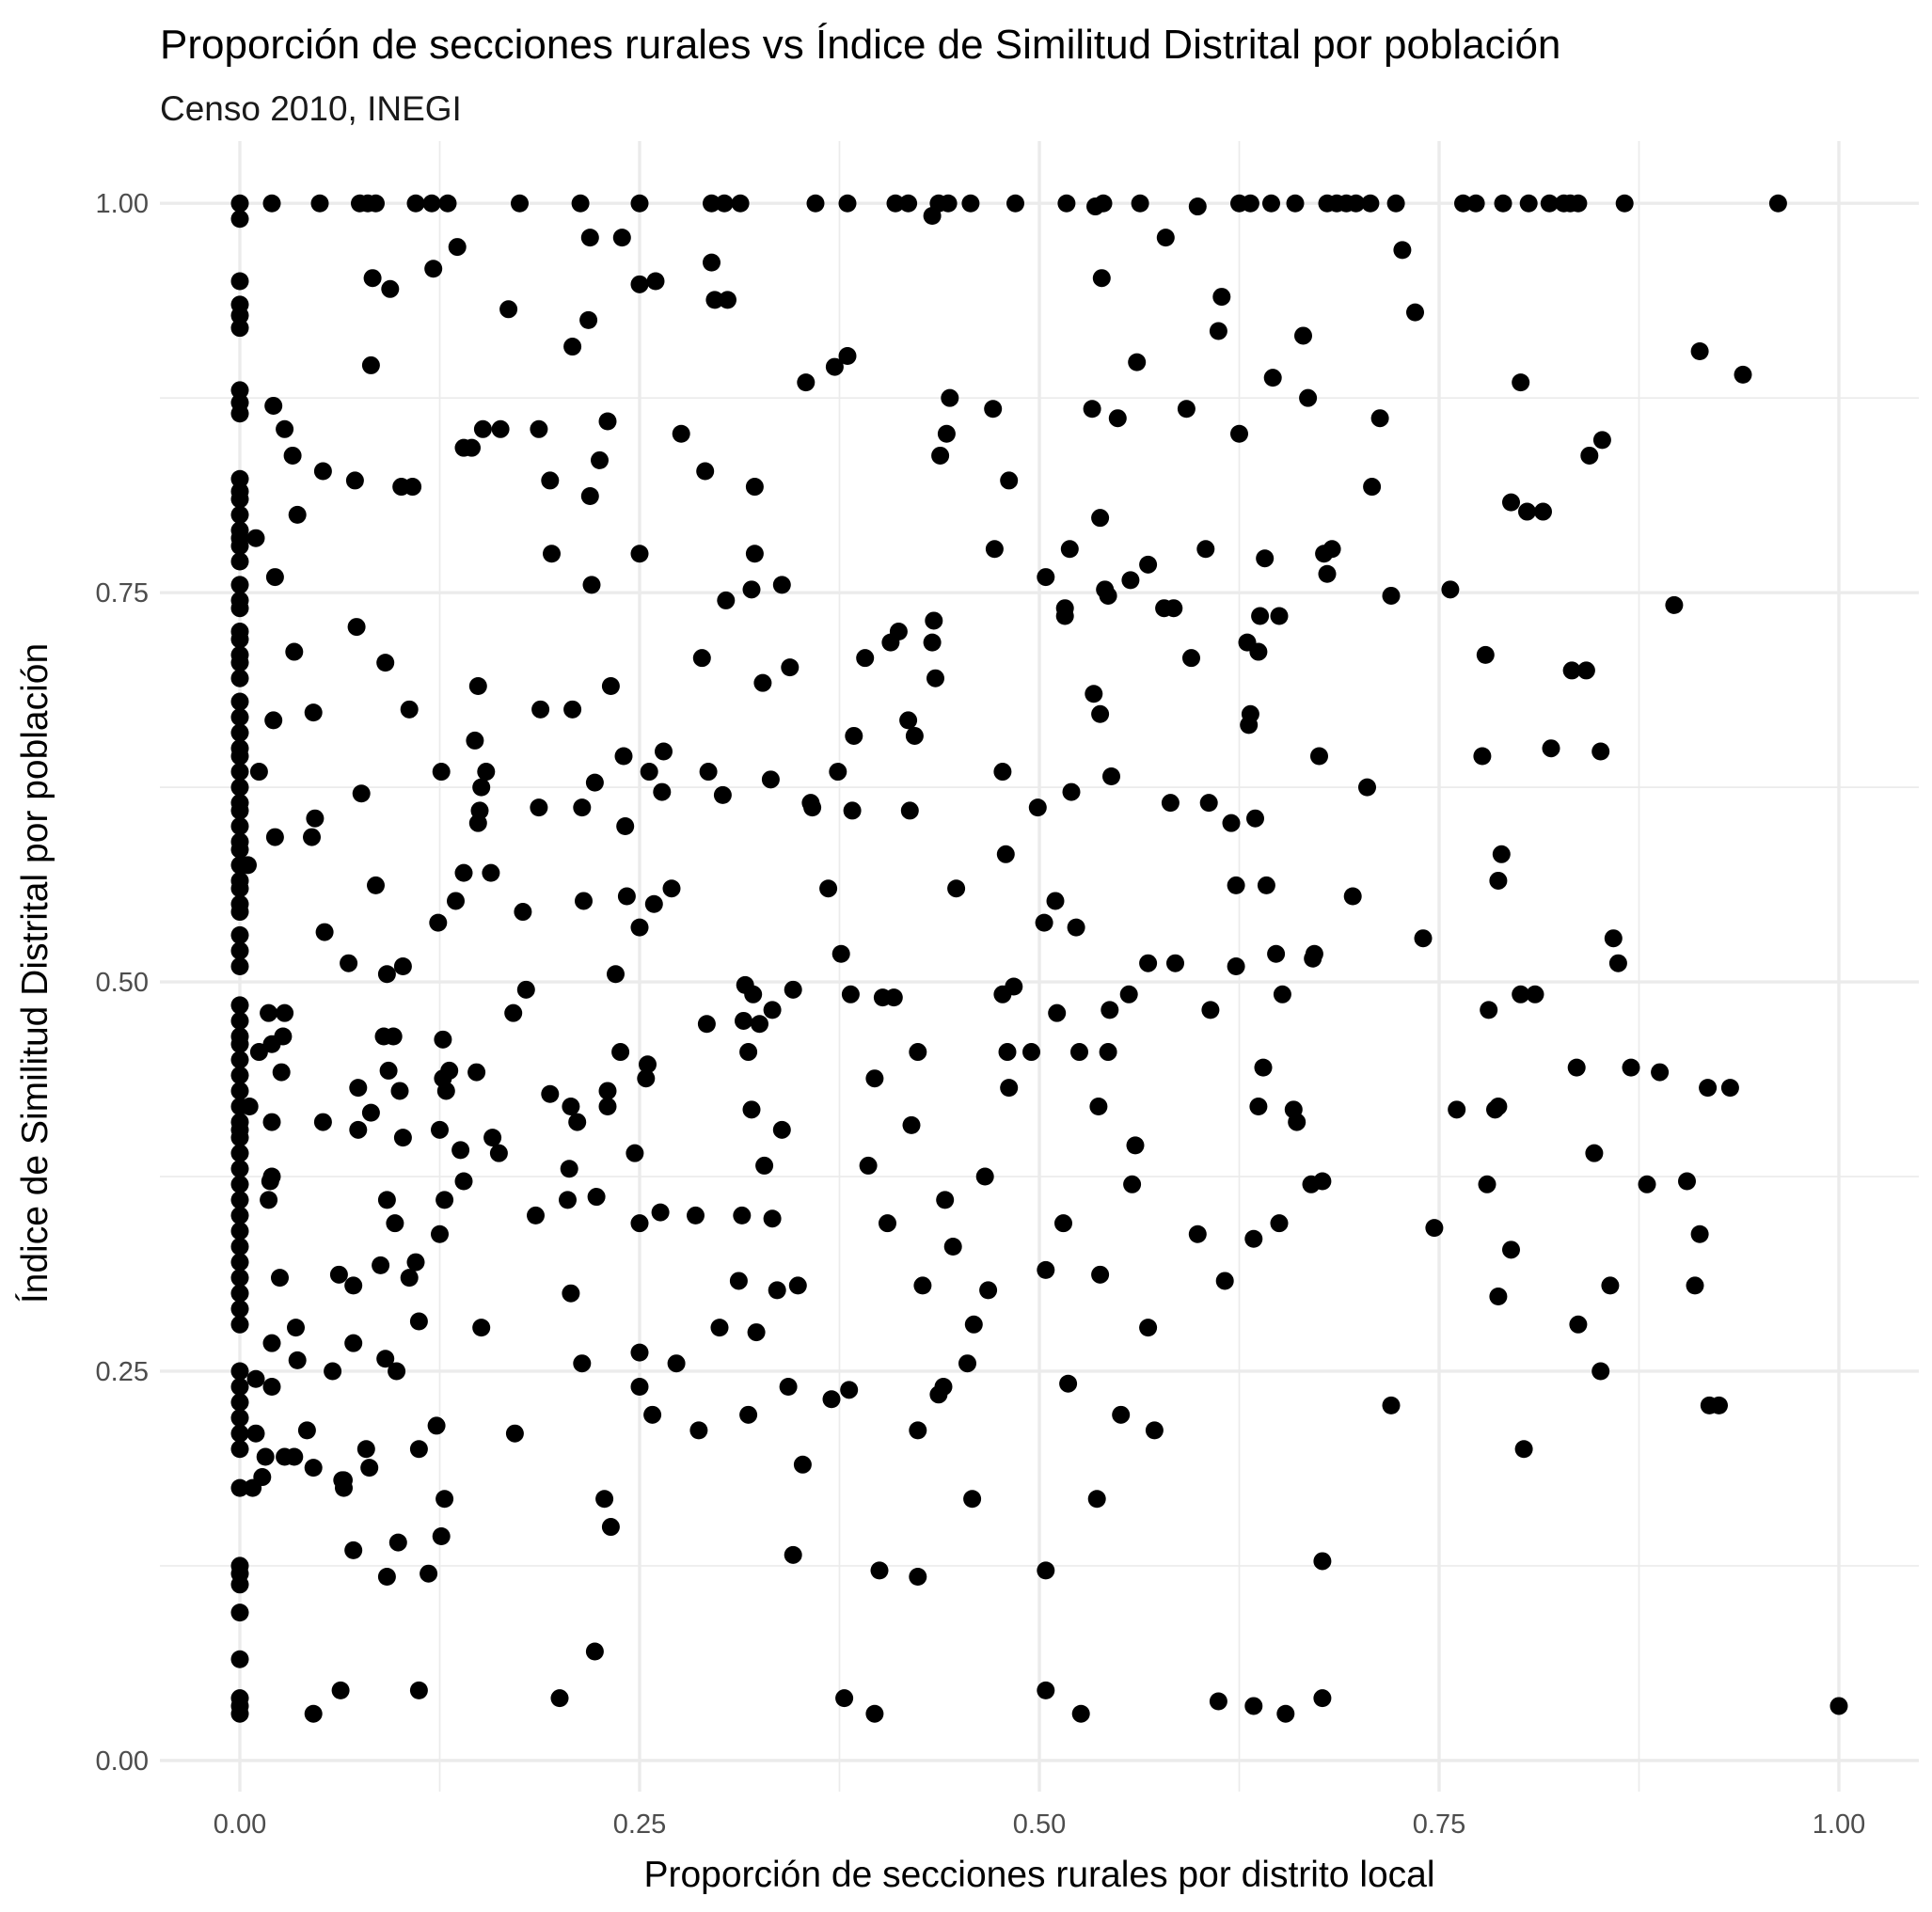  What do you see at coordinates (122, 1372) in the screenshot?
I see `y-tick-label: 0.25` at bounding box center [122, 1372].